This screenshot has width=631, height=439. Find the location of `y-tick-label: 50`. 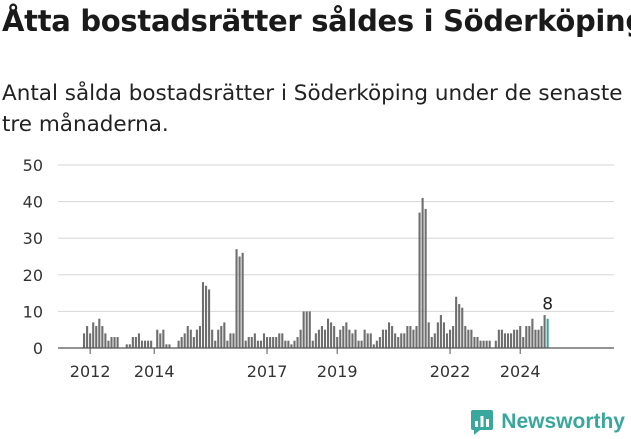

y-tick-label: 50 is located at coordinates (33, 165).